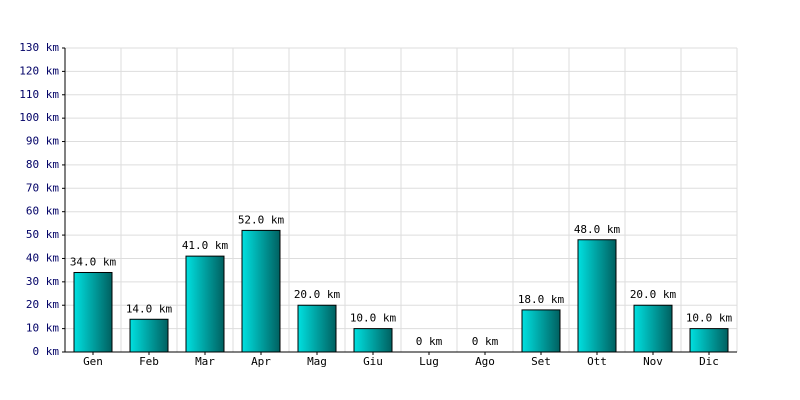 The height and width of the screenshot is (400, 800). I want to click on x-tick-label: Giu, so click(373, 361).